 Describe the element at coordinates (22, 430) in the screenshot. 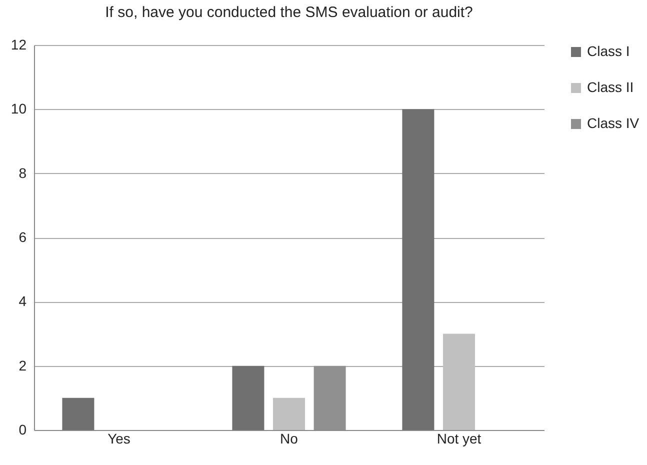

I see `y-tick-label: 0` at that location.